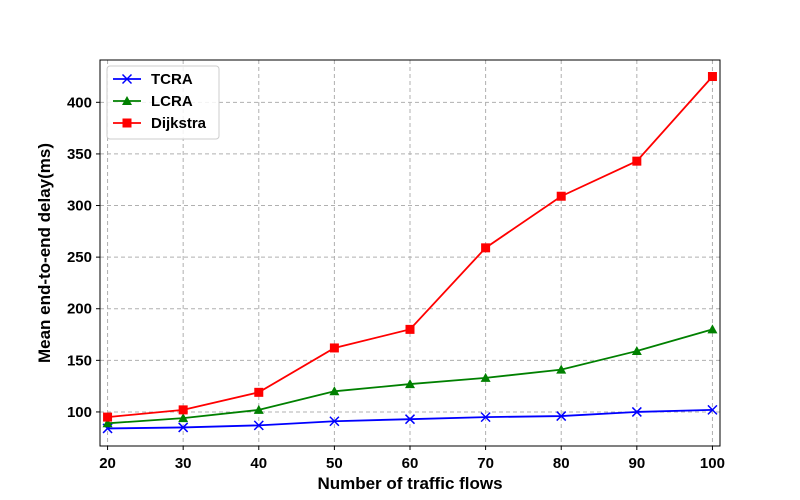 This screenshot has width=800, height=500. What do you see at coordinates (79, 412) in the screenshot?
I see `y-tick-label: 100` at bounding box center [79, 412].